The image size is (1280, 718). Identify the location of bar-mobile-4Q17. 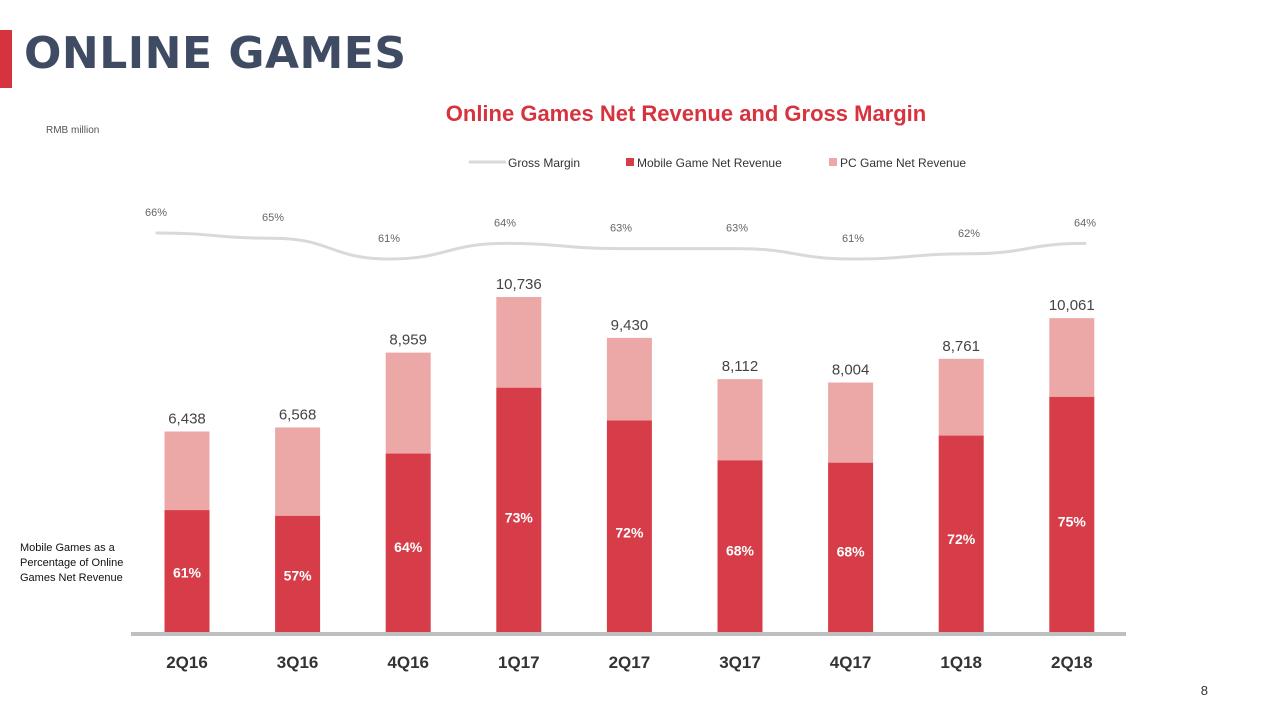
(851, 547).